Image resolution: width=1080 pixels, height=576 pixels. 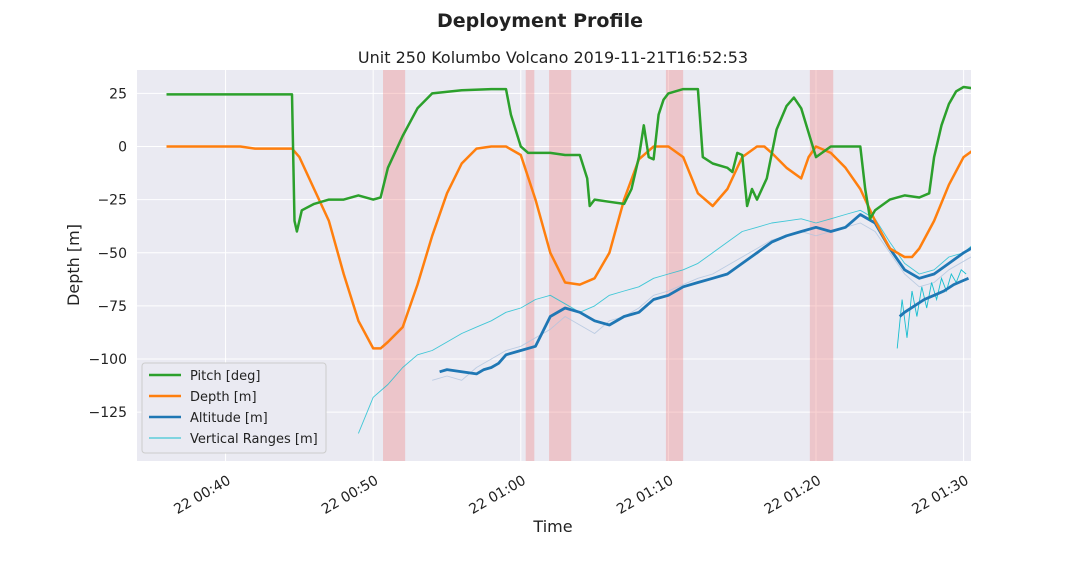 What do you see at coordinates (73, 265) in the screenshot?
I see `y-axis-label: Depth [m]` at bounding box center [73, 265].